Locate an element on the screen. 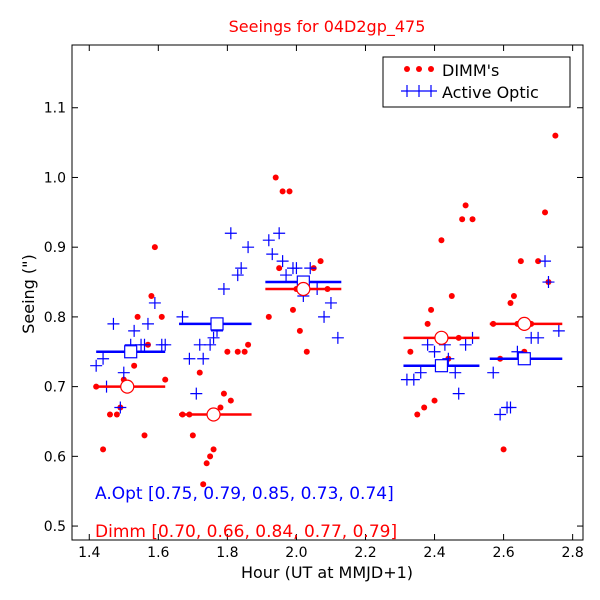 This screenshot has height=600, width=600. legend-label-dimm: DIMM's is located at coordinates (470, 70).